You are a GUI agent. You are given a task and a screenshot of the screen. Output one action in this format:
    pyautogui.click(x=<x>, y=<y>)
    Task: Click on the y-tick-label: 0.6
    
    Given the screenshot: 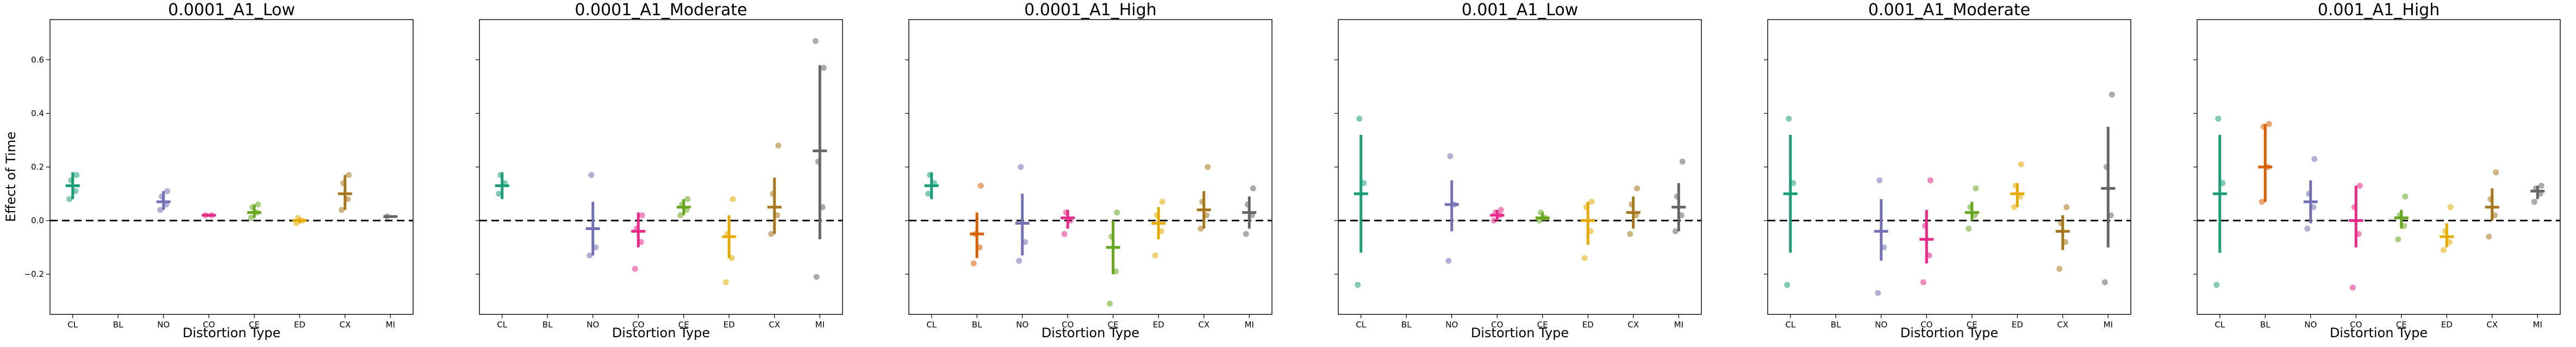 What is the action you would take?
    pyautogui.click(x=38, y=60)
    